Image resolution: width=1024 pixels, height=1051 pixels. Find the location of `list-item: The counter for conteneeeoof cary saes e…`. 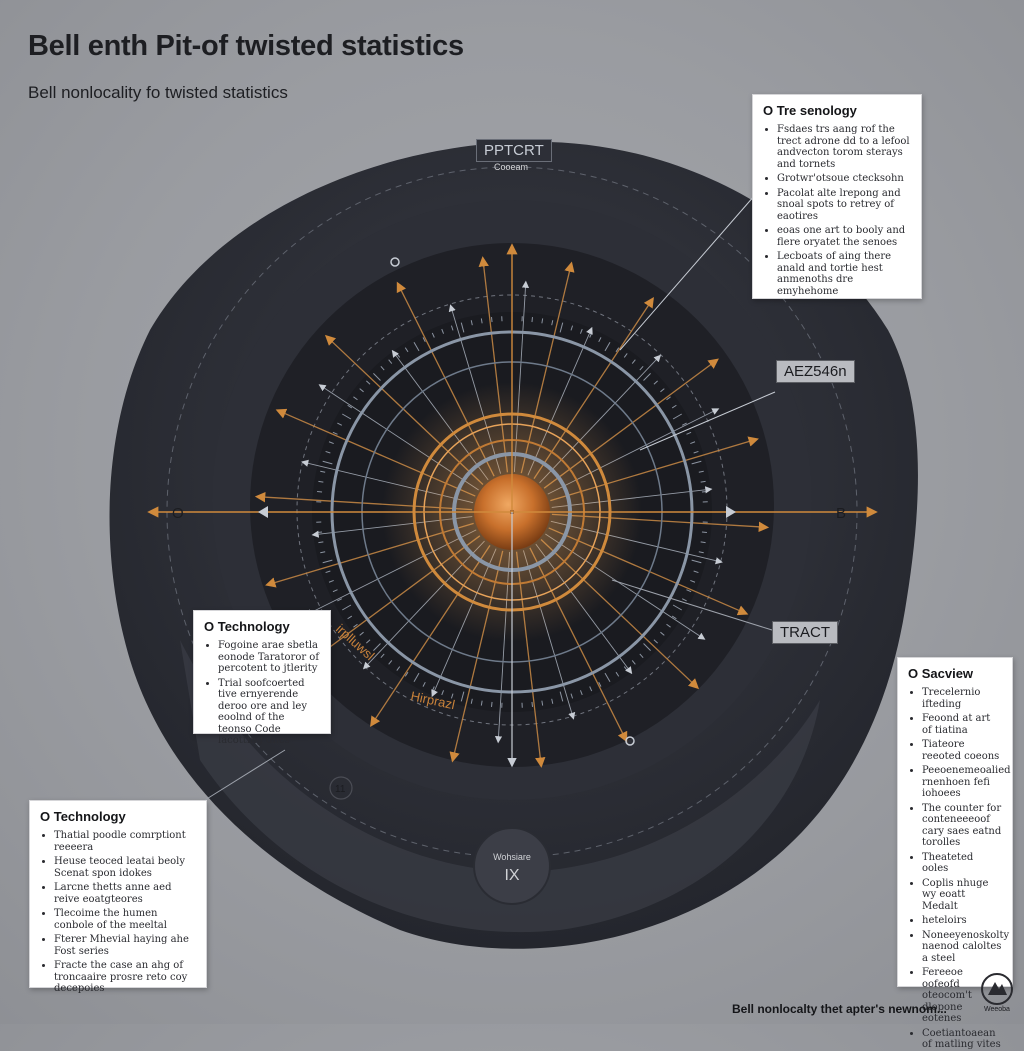

list-item: The counter for conteneeeoof cary saes e… is located at coordinates (962, 826).